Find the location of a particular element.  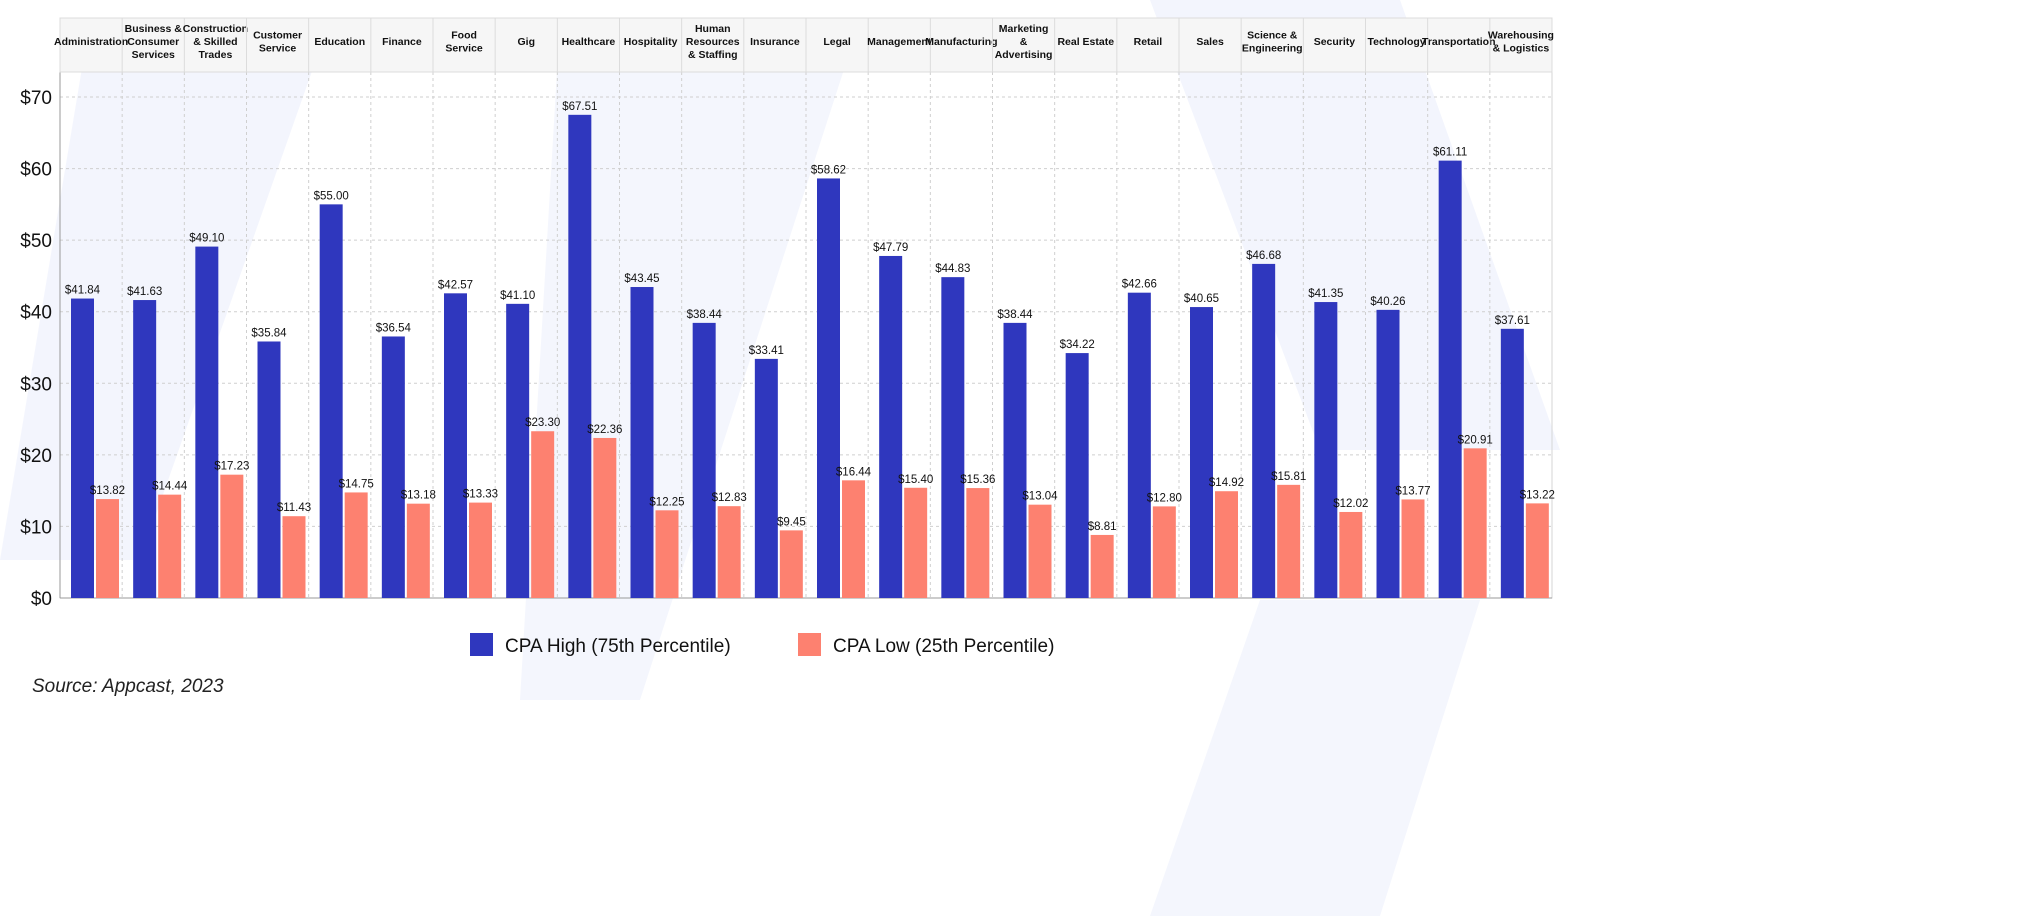

y-tick-label: $60 is located at coordinates (36, 170).